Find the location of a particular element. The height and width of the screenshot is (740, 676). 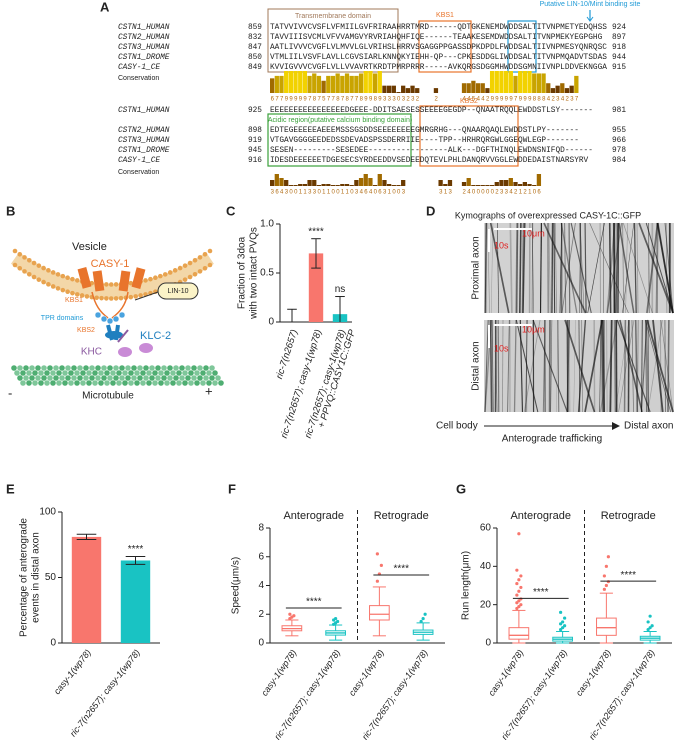

axis-label: Distal axon is located at coordinates (476, 365).